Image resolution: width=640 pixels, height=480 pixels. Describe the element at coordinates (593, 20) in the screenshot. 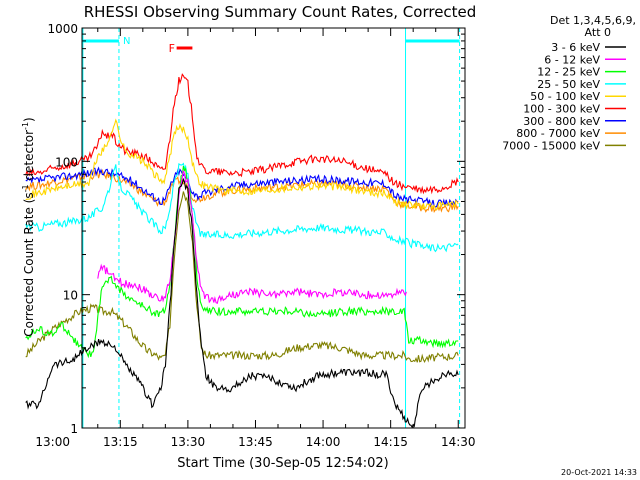

I see `legend-header-line1: Det 1,3,4,5,6,9,` at that location.